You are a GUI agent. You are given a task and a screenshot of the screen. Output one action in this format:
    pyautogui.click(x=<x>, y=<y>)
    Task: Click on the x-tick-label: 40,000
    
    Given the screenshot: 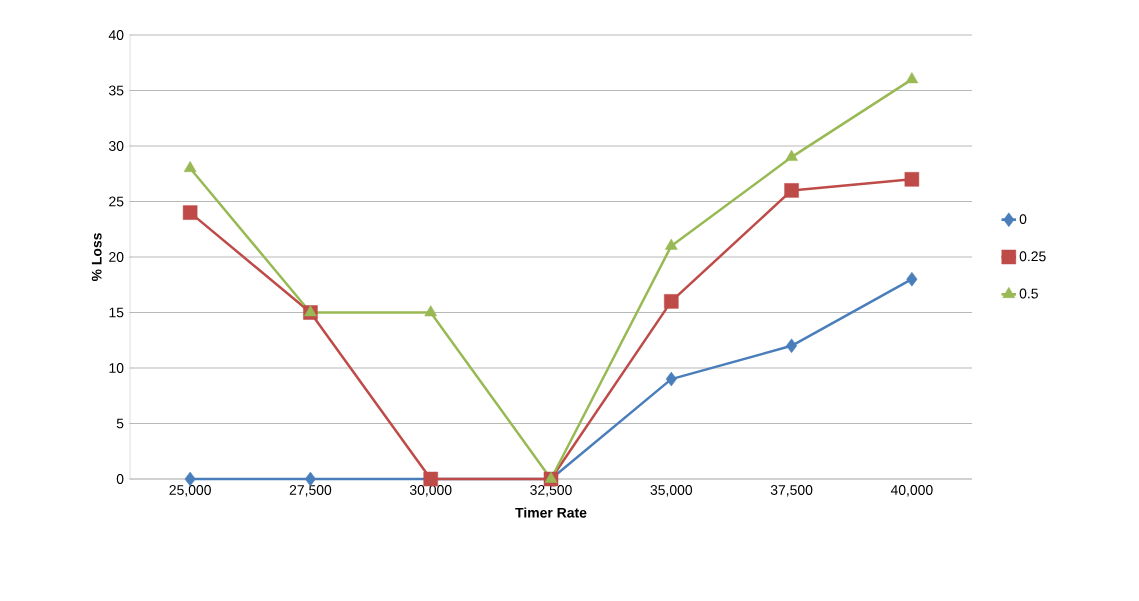 What is the action you would take?
    pyautogui.click(x=911, y=491)
    